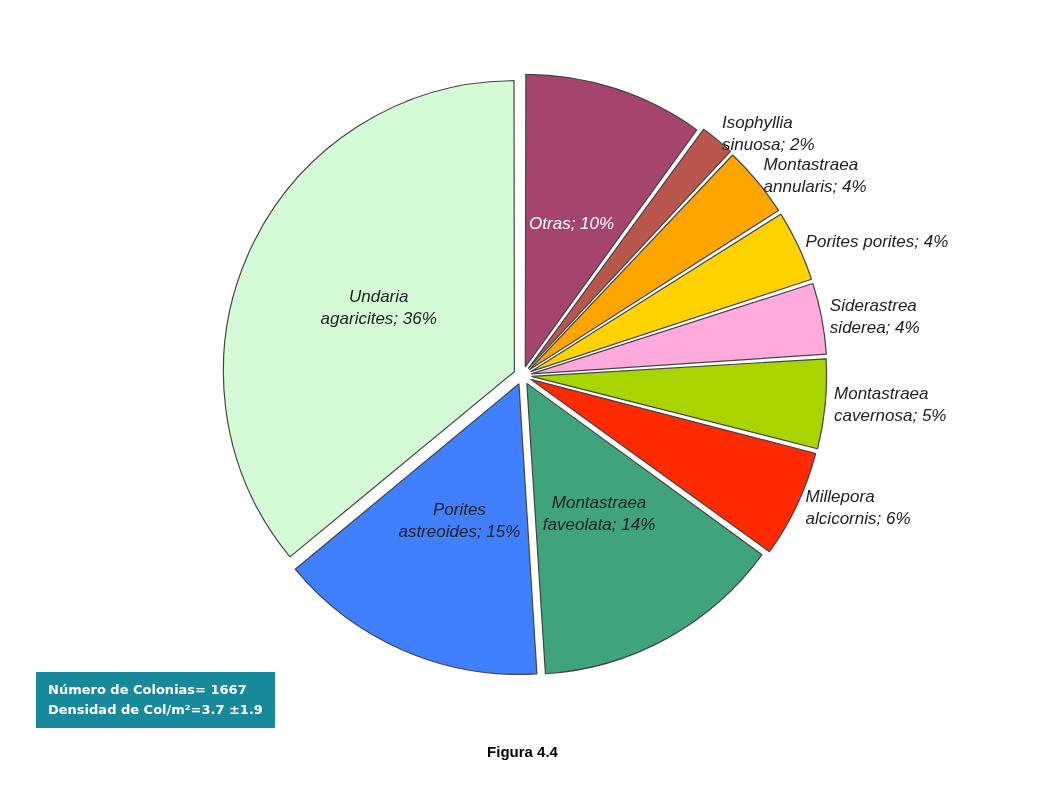 Image resolution: width=1045 pixels, height=786 pixels. I want to click on text: Densidad de Col/m²=3.7 ±1.9, so click(155, 710).